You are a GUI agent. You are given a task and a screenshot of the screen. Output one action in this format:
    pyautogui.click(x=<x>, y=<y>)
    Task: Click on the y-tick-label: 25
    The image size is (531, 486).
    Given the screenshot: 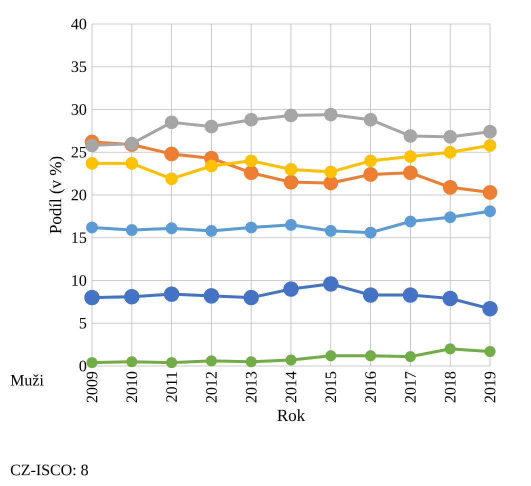 What is the action you would take?
    pyautogui.click(x=79, y=152)
    